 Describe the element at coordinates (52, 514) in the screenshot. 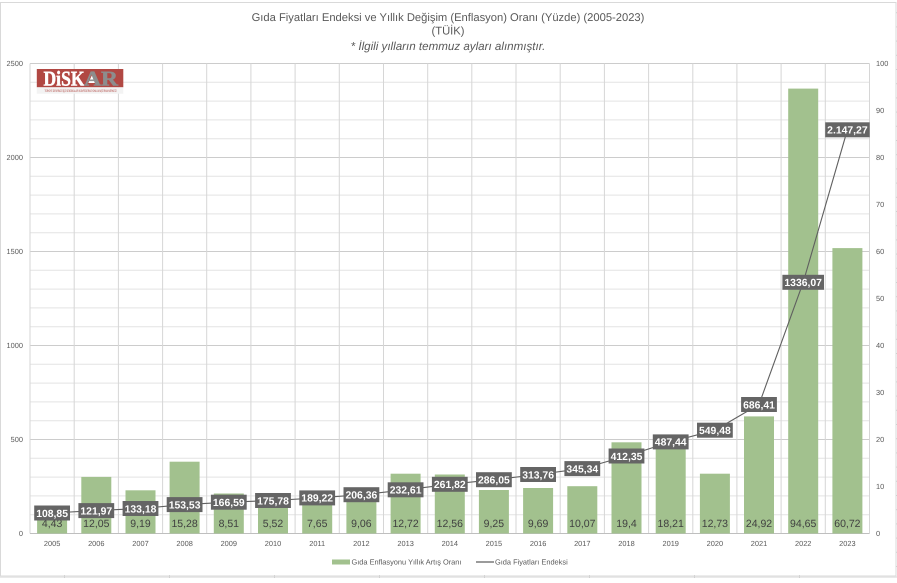

I see `svg-text: 108,85` at that location.